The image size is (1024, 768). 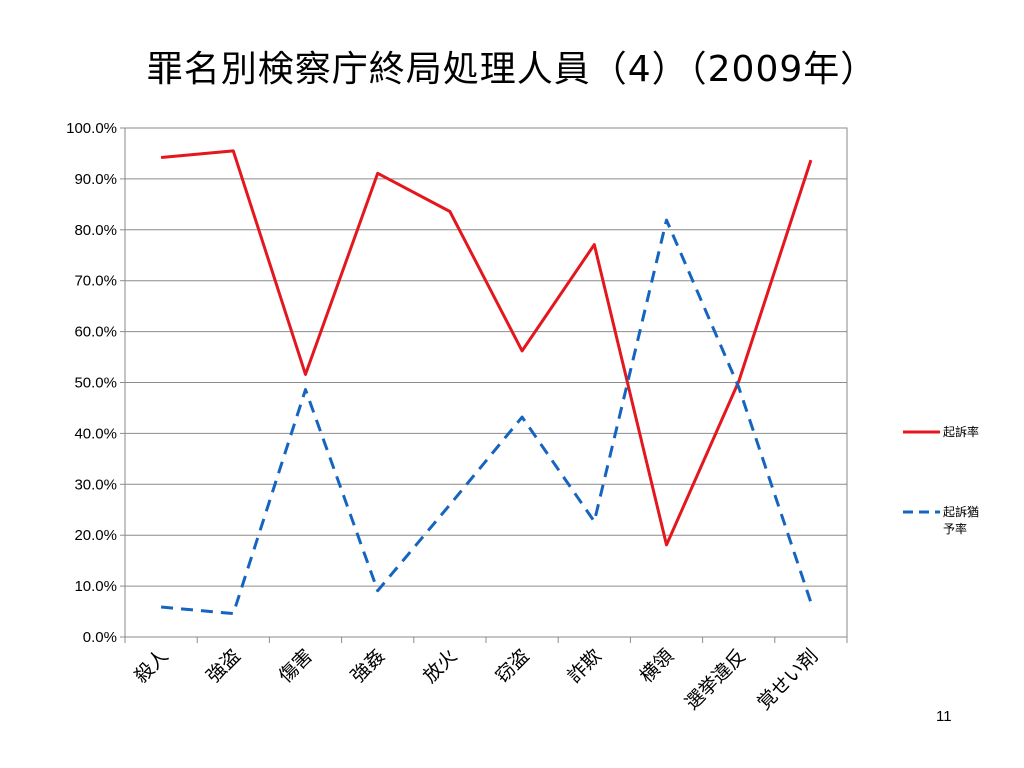 What do you see at coordinates (715, 679) in the screenshot?
I see `x-category-label: 選挙違反` at bounding box center [715, 679].